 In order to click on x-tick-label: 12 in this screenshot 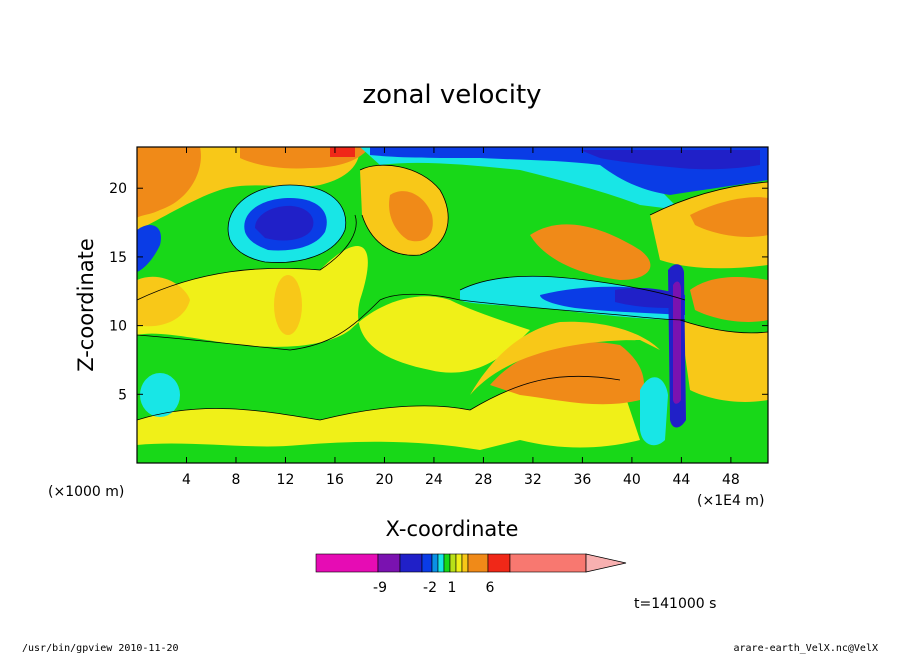, I will do `click(286, 480)`.